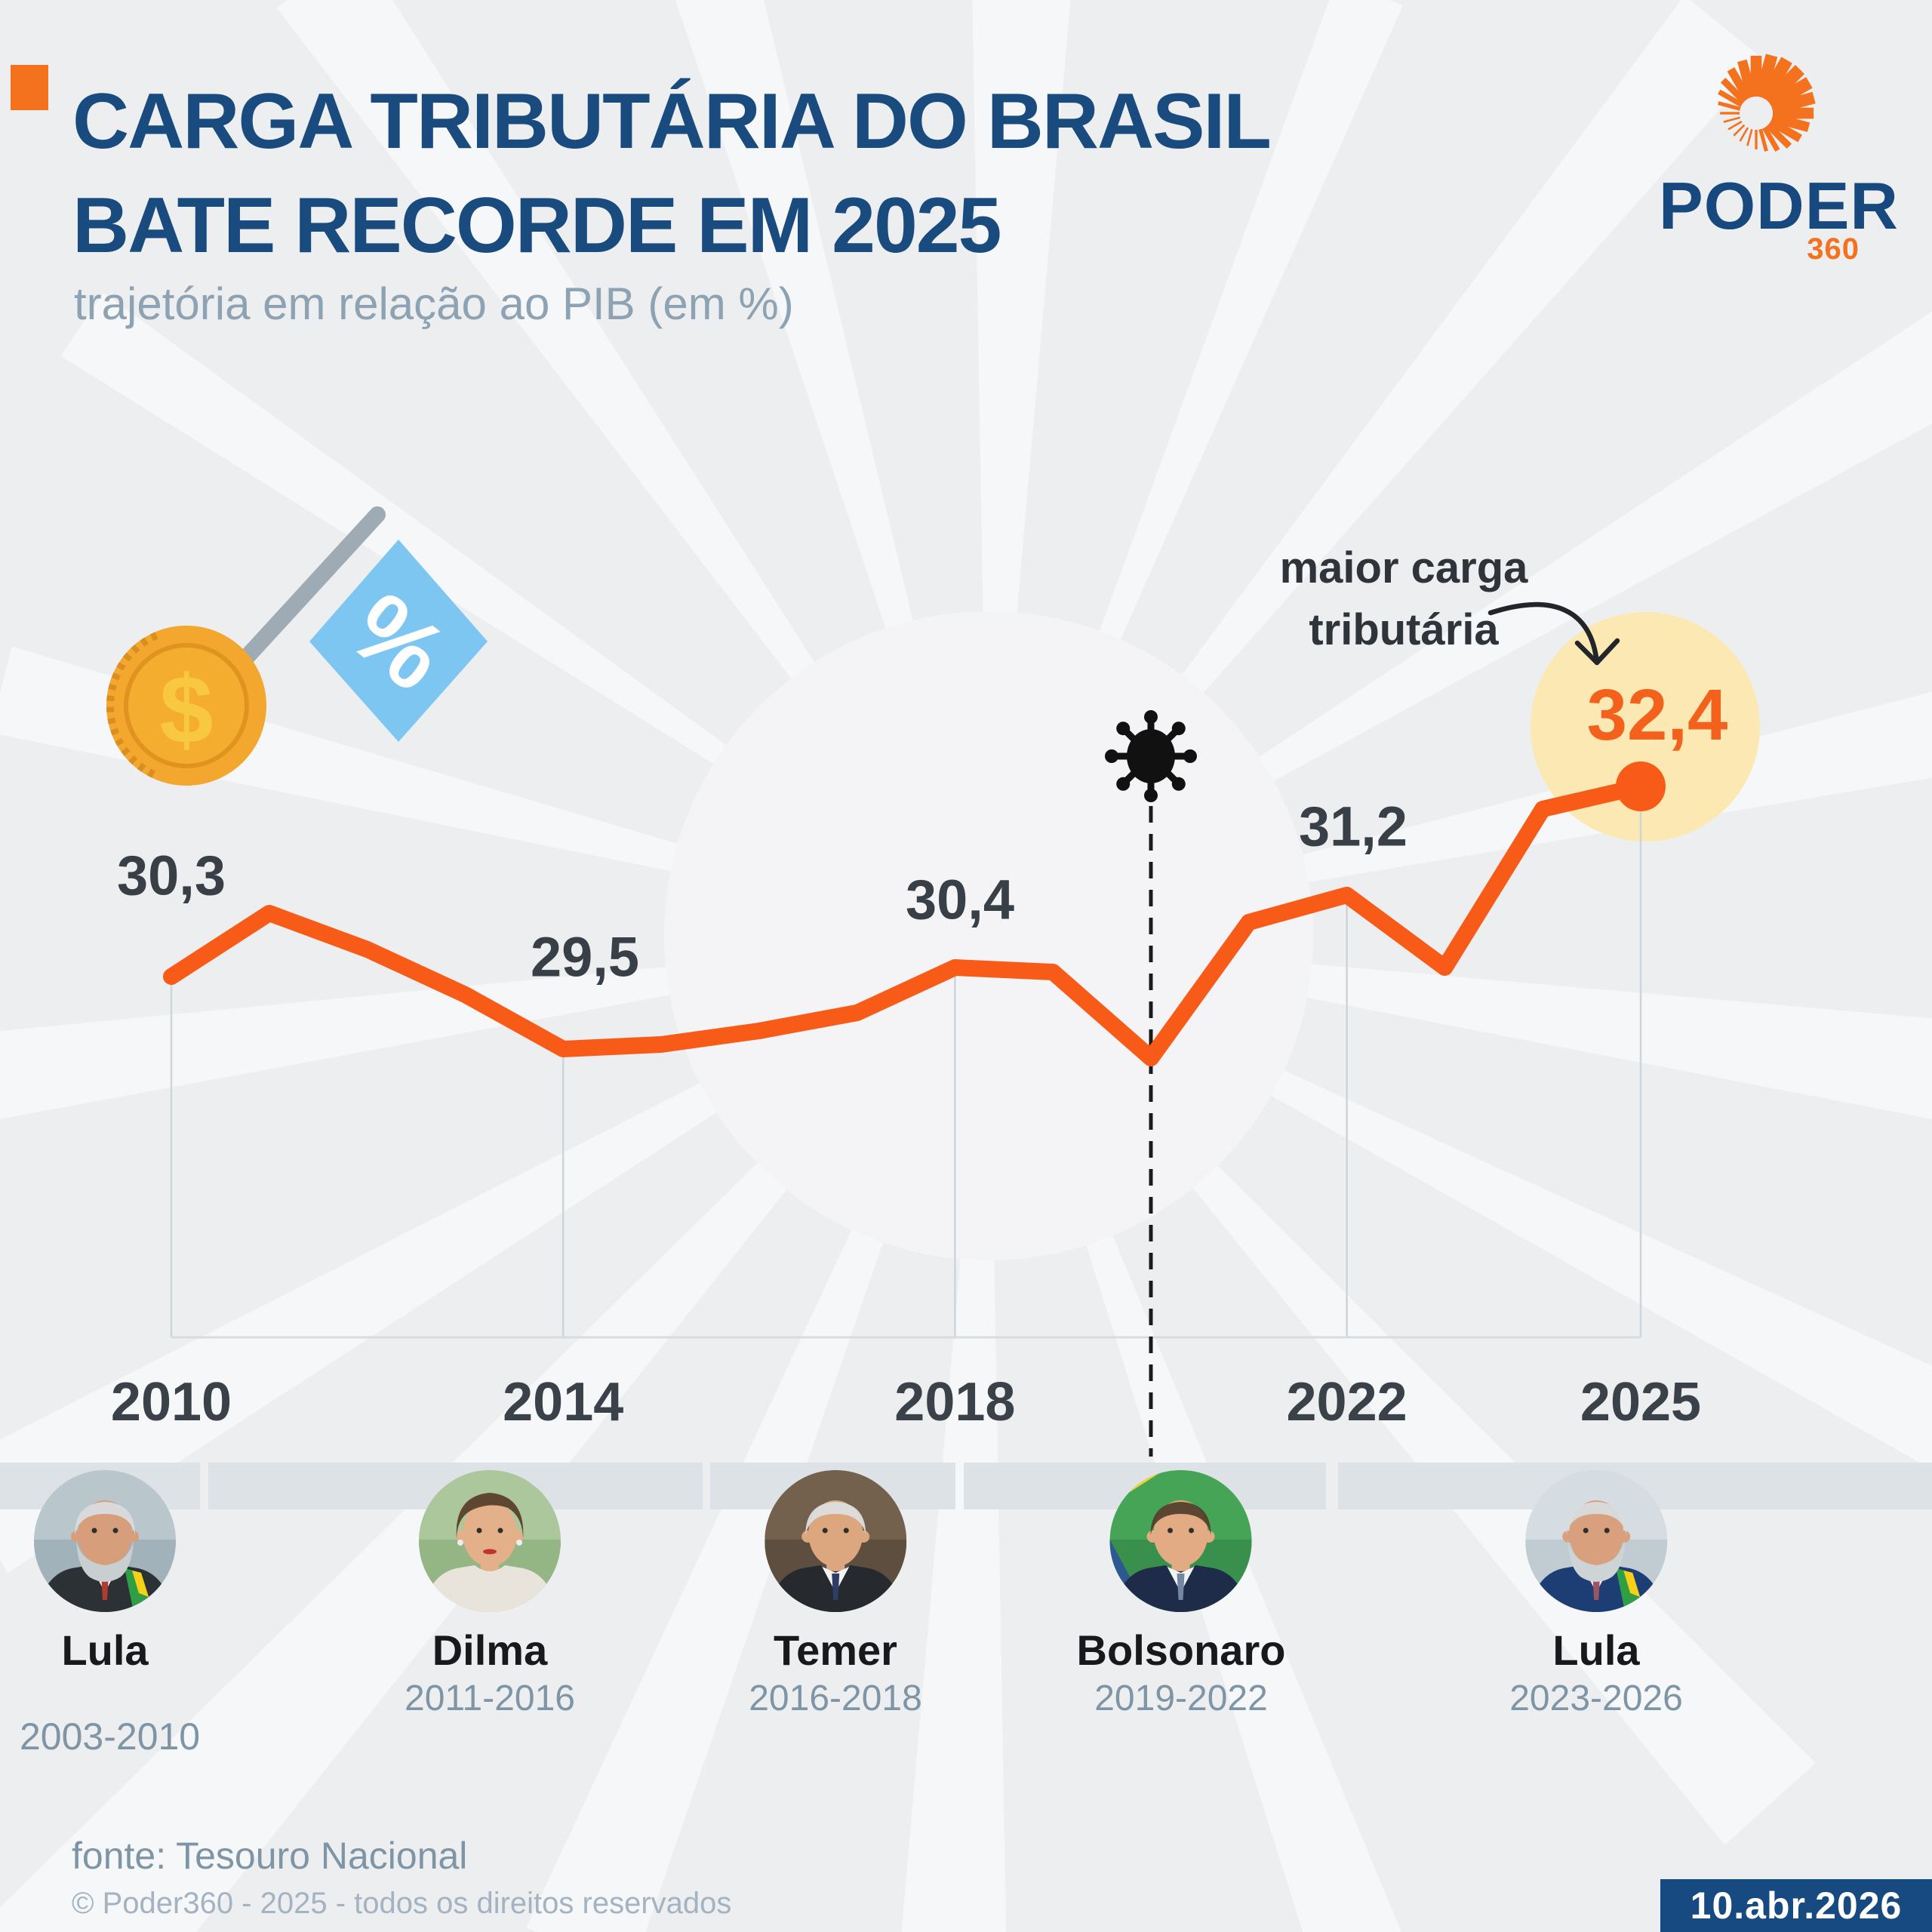 This screenshot has width=1932, height=1932. What do you see at coordinates (536, 226) in the screenshot?
I see `page-title-line2: BATE RECORDE EM 2025` at bounding box center [536, 226].